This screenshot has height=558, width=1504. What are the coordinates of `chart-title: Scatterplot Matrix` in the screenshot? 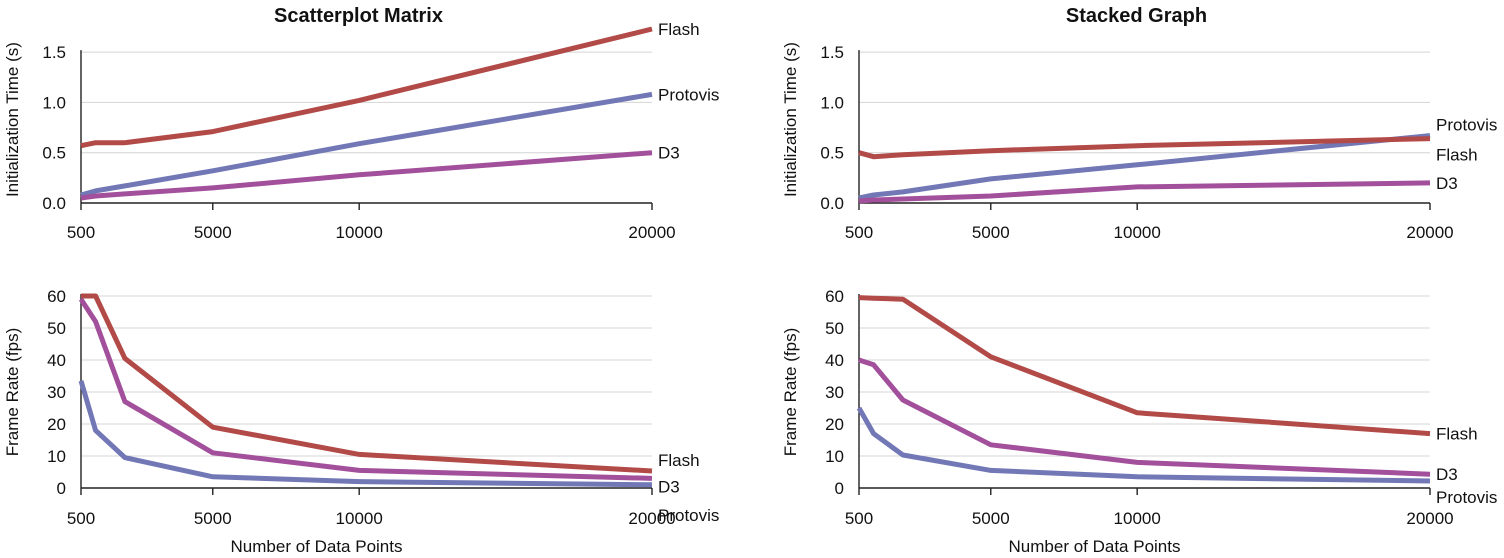 It's located at (358, 16).